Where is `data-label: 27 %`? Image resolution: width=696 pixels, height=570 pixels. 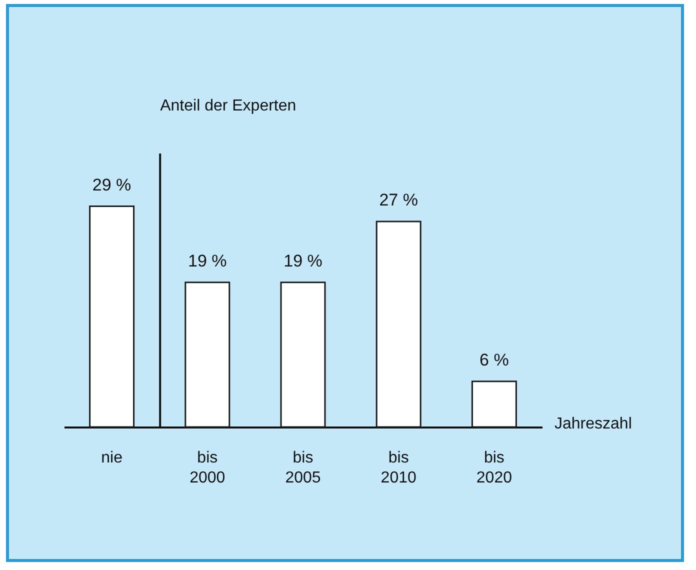
data-label: 27 % is located at coordinates (398, 200).